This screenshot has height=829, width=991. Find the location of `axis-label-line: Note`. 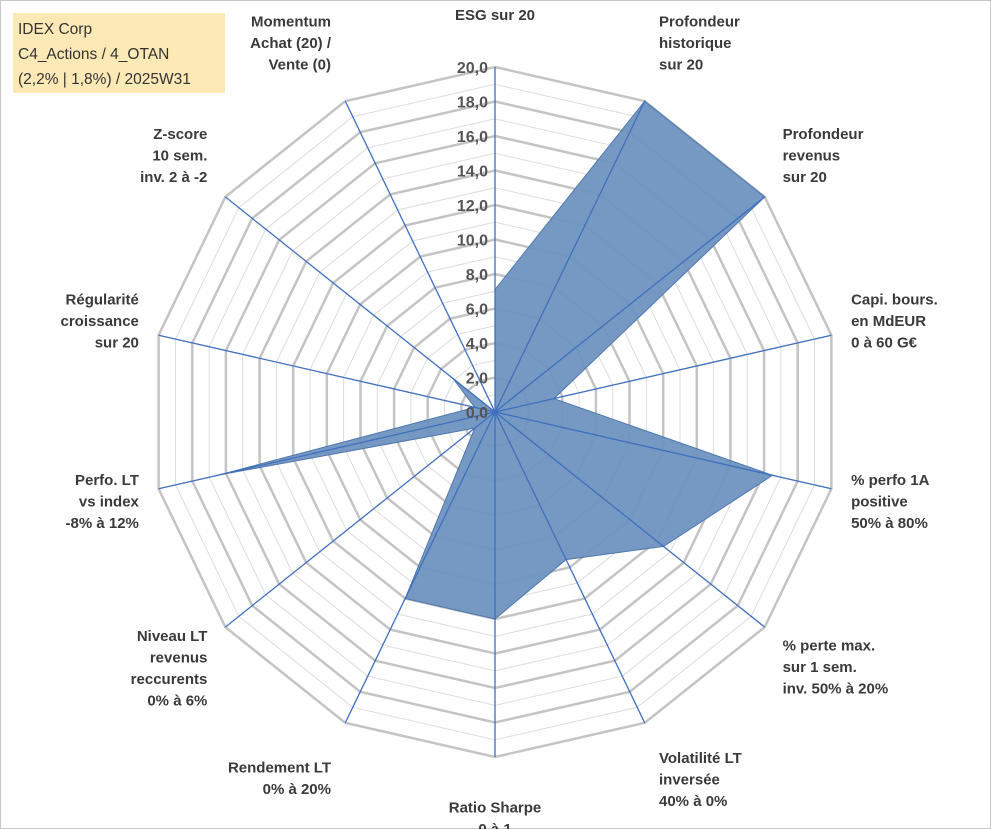

axis-label-line: Note is located at coordinates (494, 1).